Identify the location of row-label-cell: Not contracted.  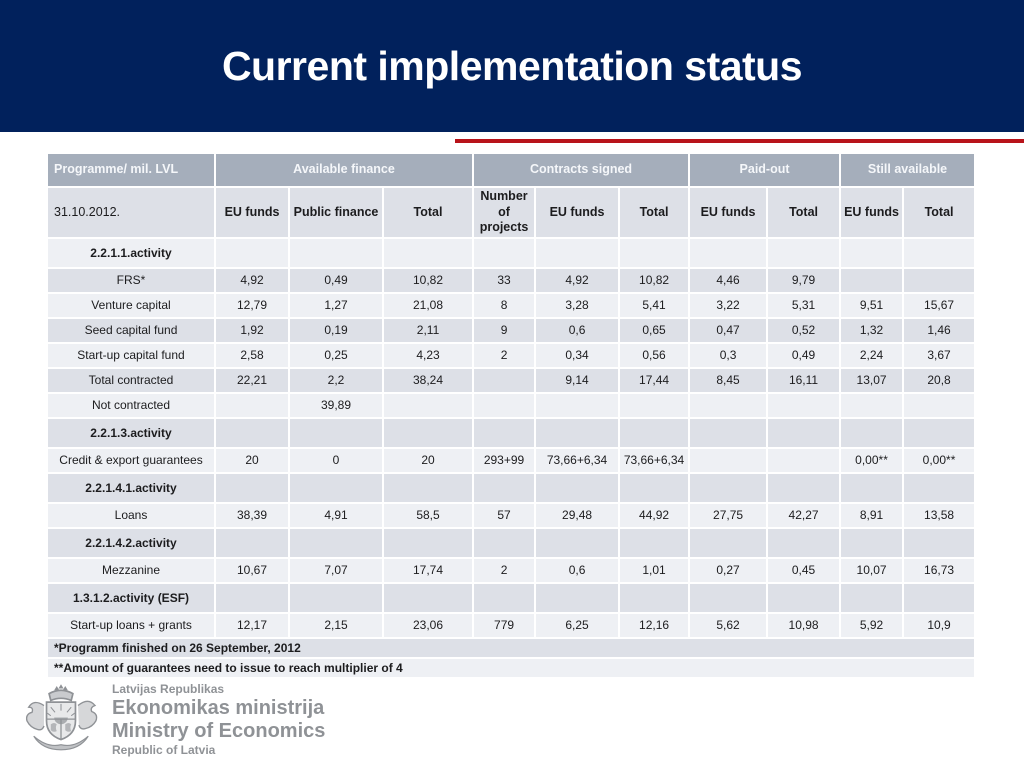
(131, 405).